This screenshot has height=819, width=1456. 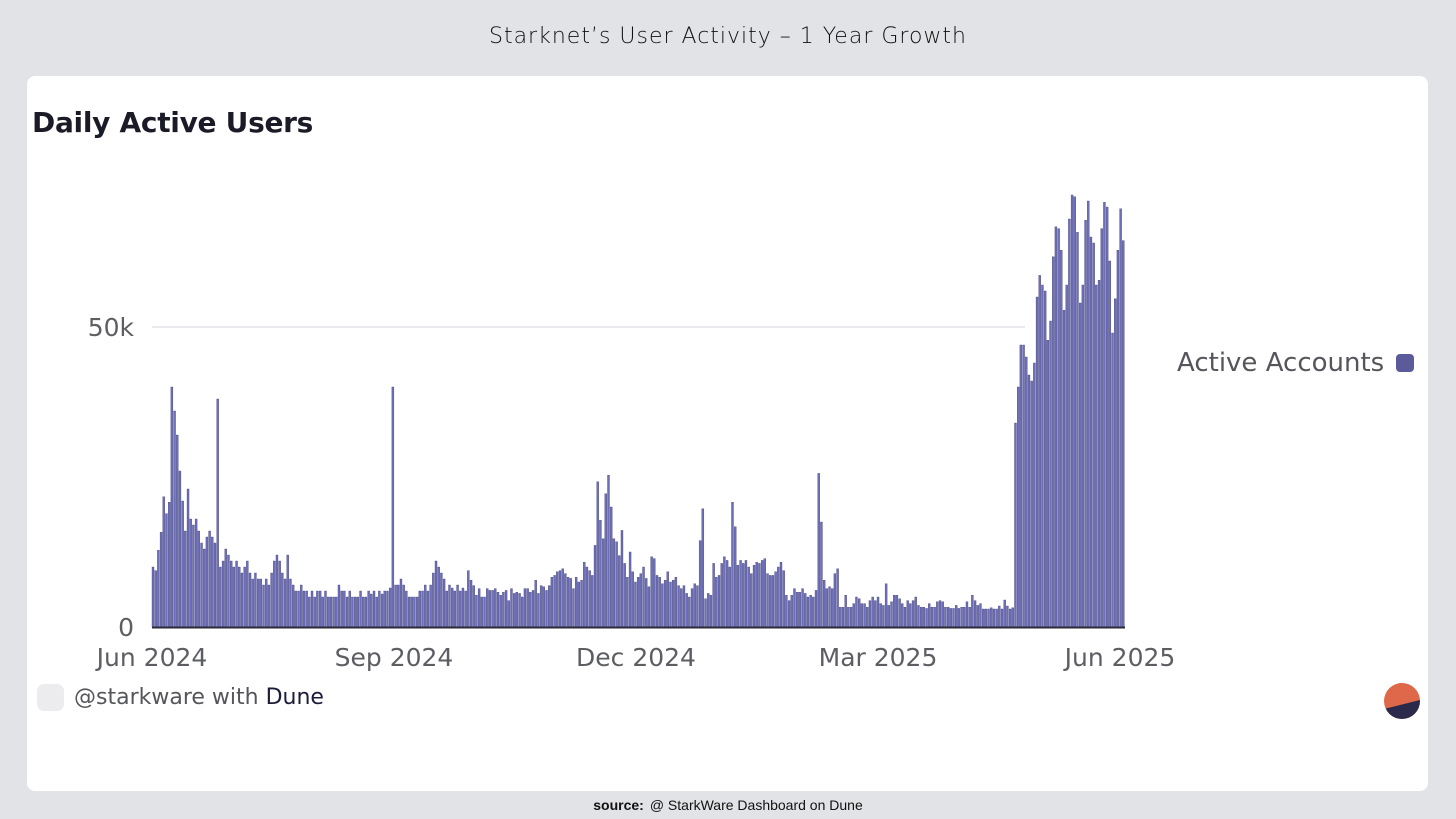 I want to click on x-tick-label: Dec 2024, so click(x=636, y=657).